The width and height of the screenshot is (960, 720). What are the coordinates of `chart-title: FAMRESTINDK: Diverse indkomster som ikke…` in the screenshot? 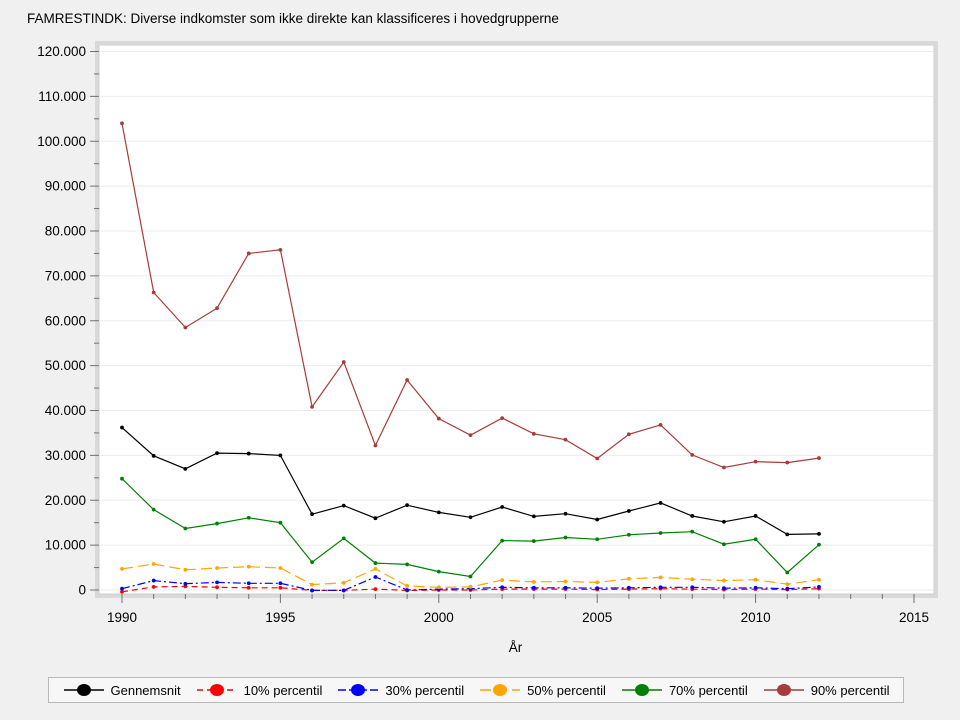 It's located at (293, 18).